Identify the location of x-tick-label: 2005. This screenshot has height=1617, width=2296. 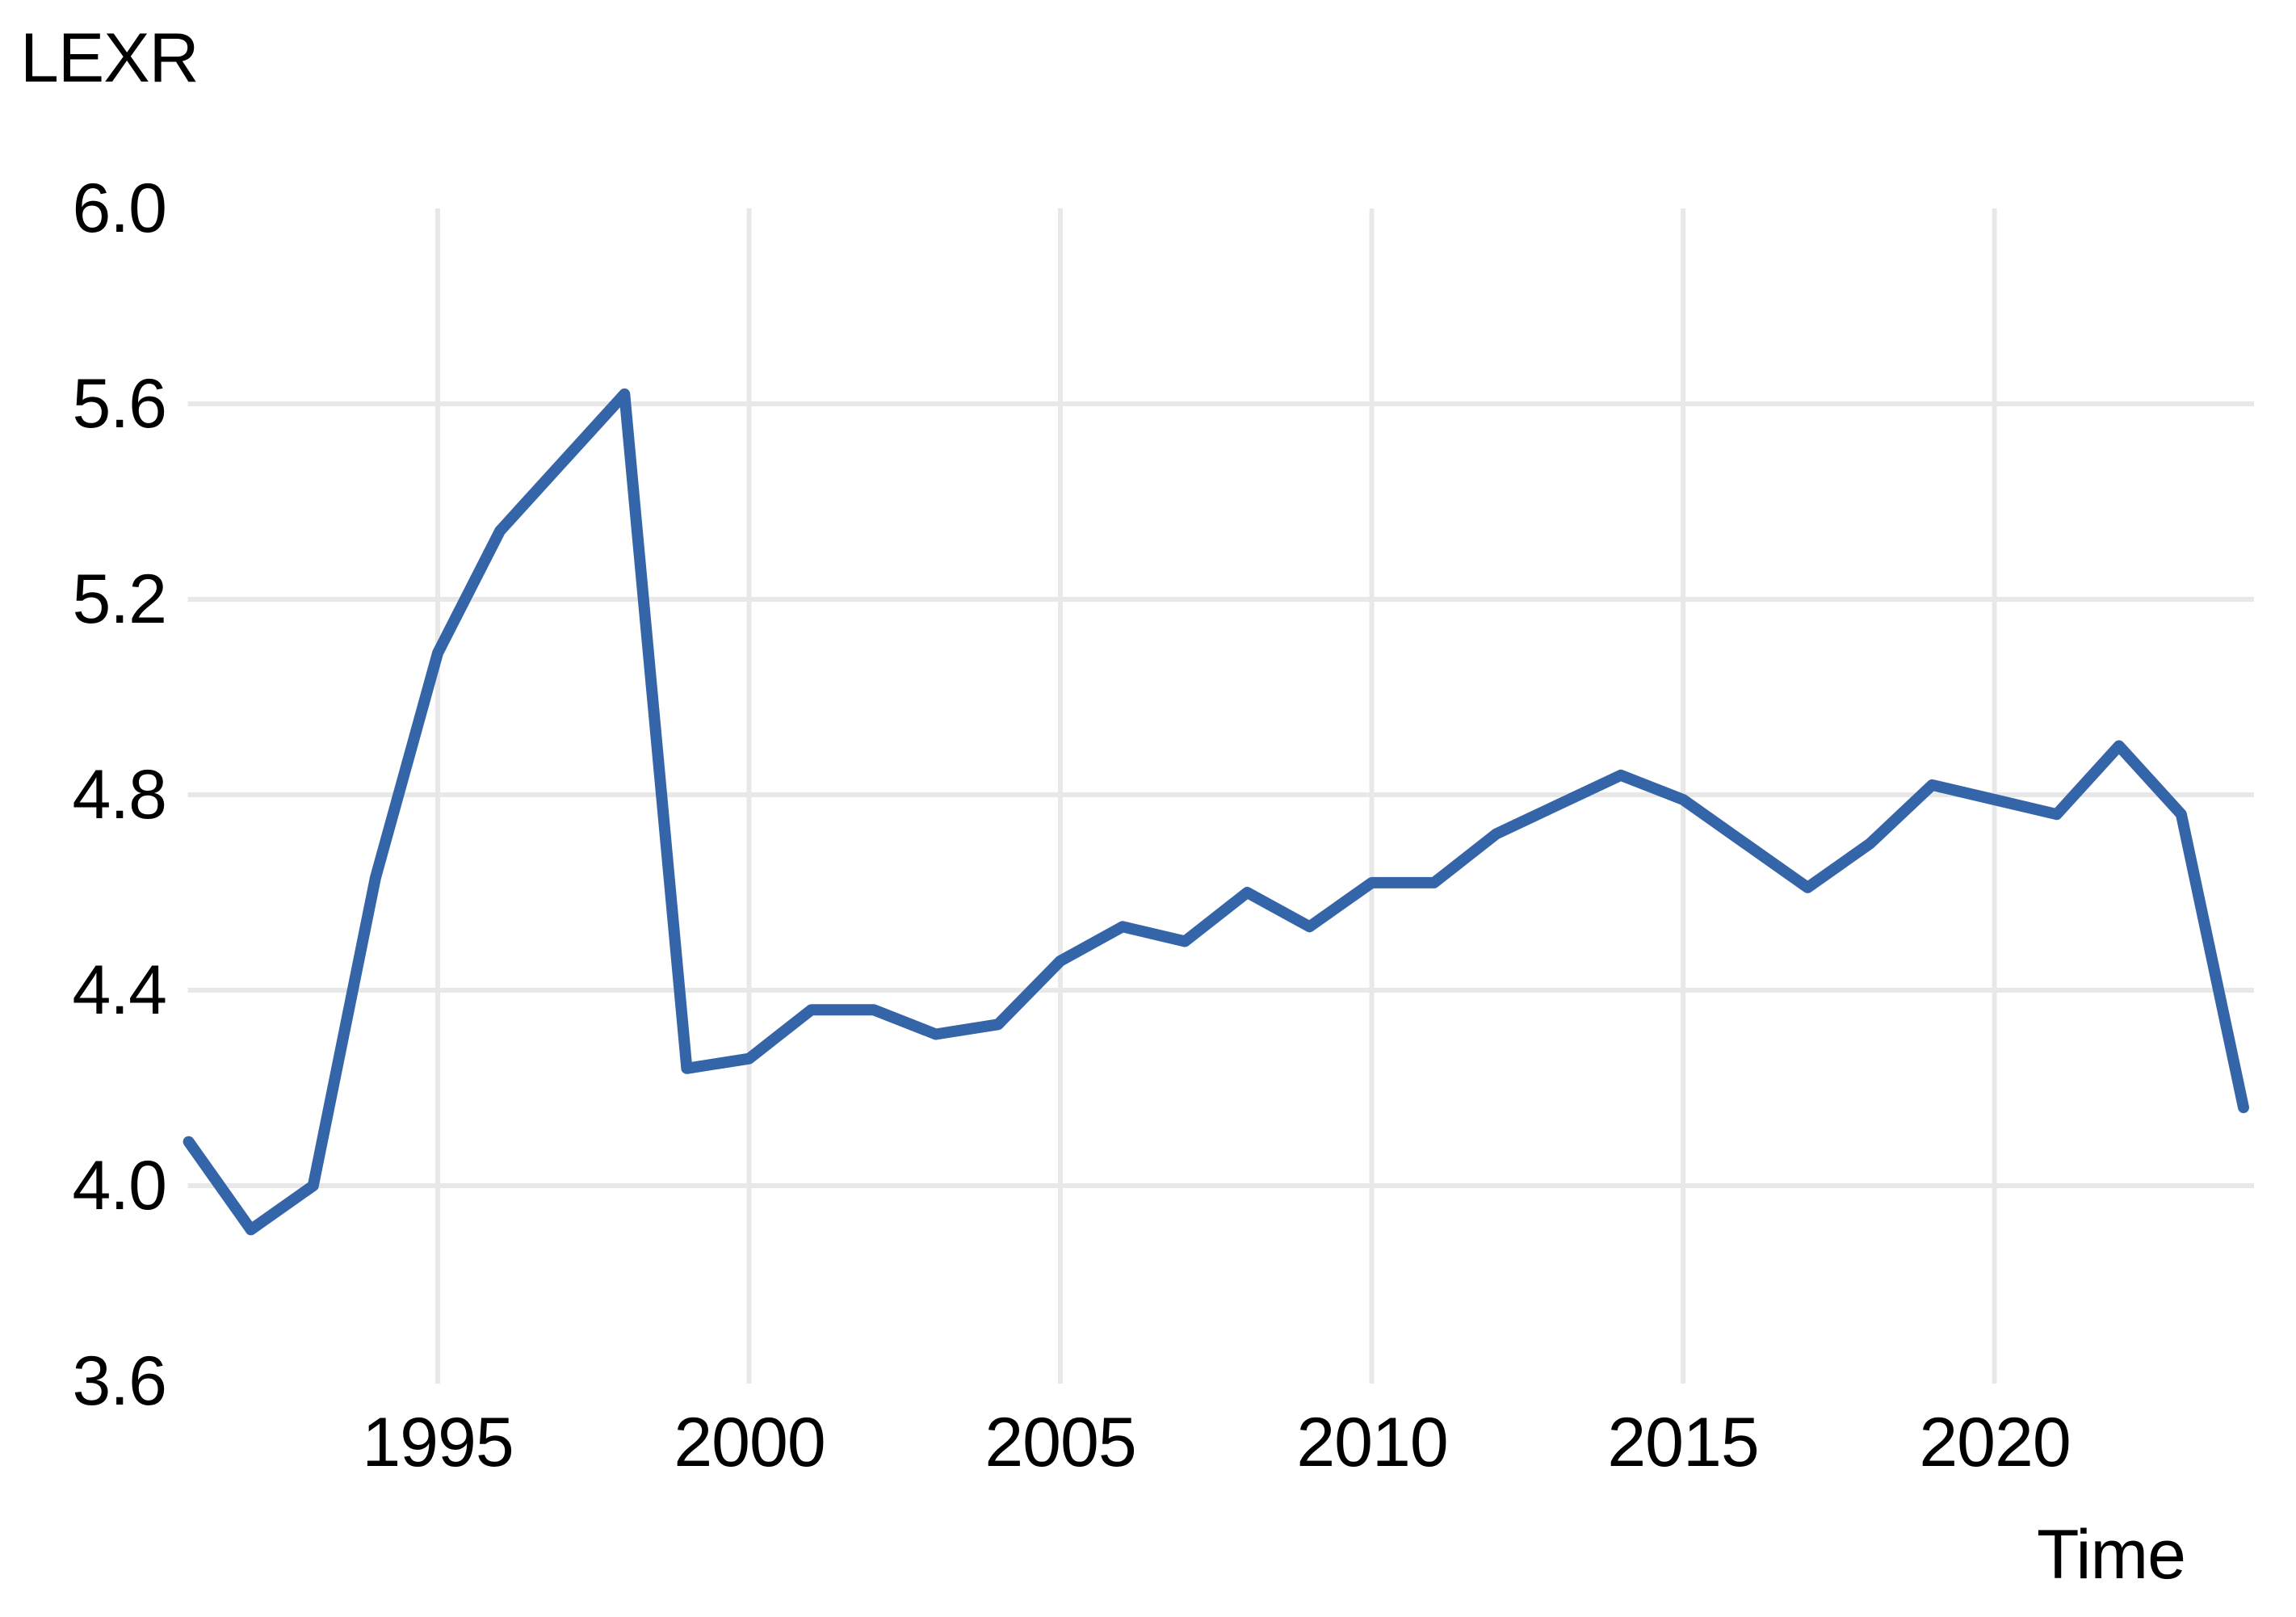
(1060, 1442).